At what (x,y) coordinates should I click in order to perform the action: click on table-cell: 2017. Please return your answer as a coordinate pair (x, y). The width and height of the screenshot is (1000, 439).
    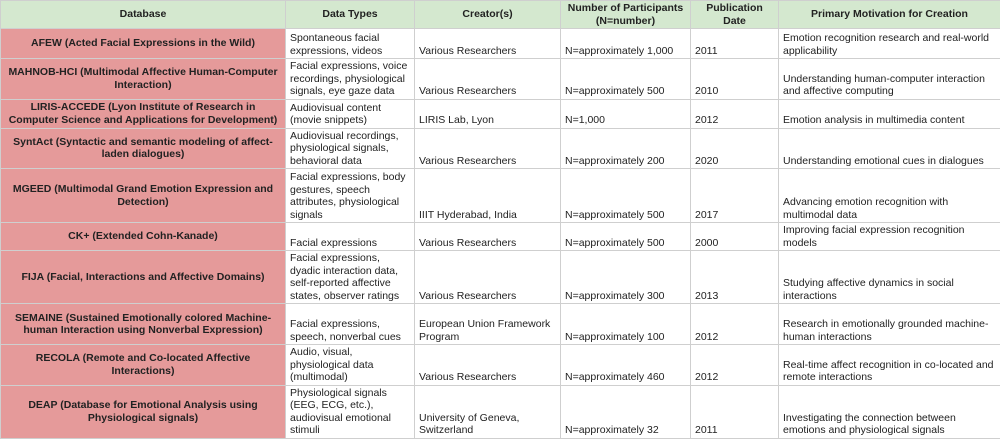
    Looking at the image, I should click on (735, 196).